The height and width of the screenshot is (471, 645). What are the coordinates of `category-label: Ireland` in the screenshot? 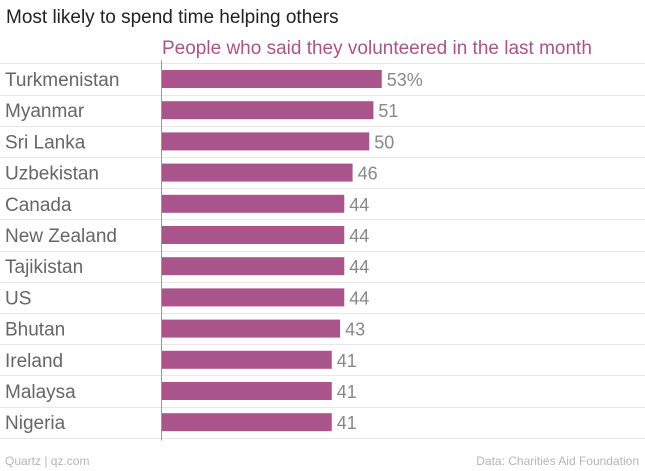 It's located at (34, 361).